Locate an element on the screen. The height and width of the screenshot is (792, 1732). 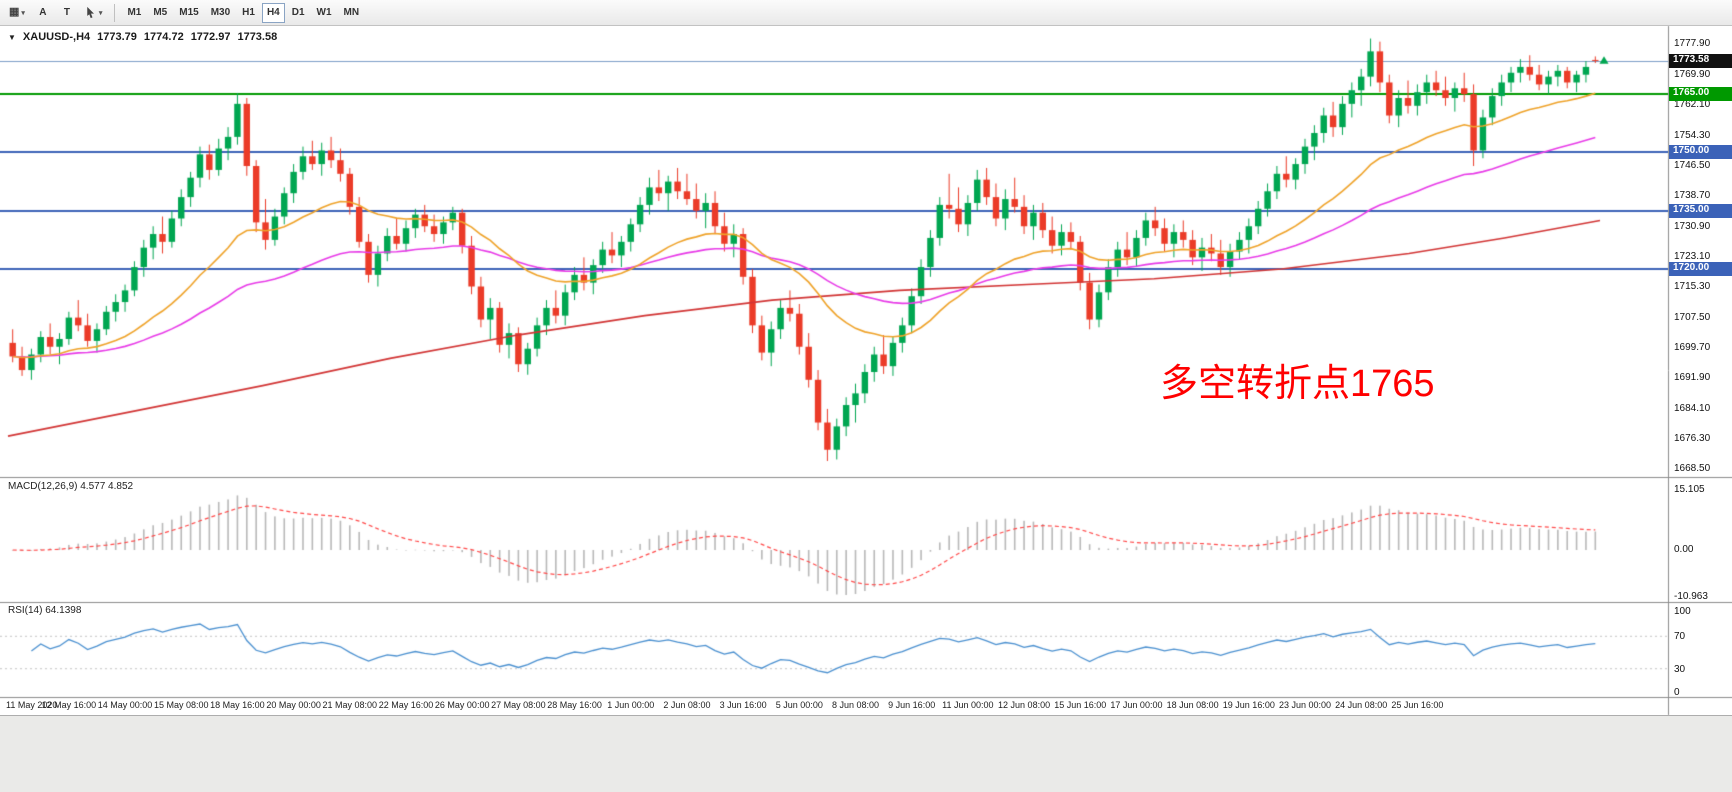
date-label: 11 Jun 00:00 is located at coordinates (968, 705).